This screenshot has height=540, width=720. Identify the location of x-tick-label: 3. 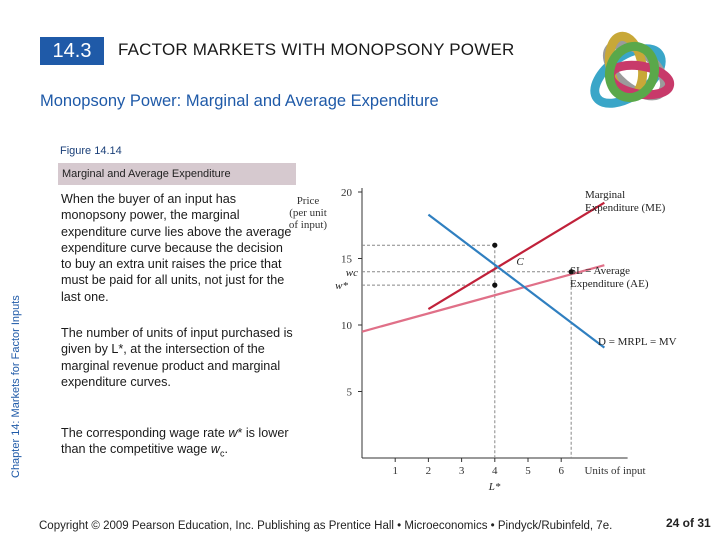
(462, 471).